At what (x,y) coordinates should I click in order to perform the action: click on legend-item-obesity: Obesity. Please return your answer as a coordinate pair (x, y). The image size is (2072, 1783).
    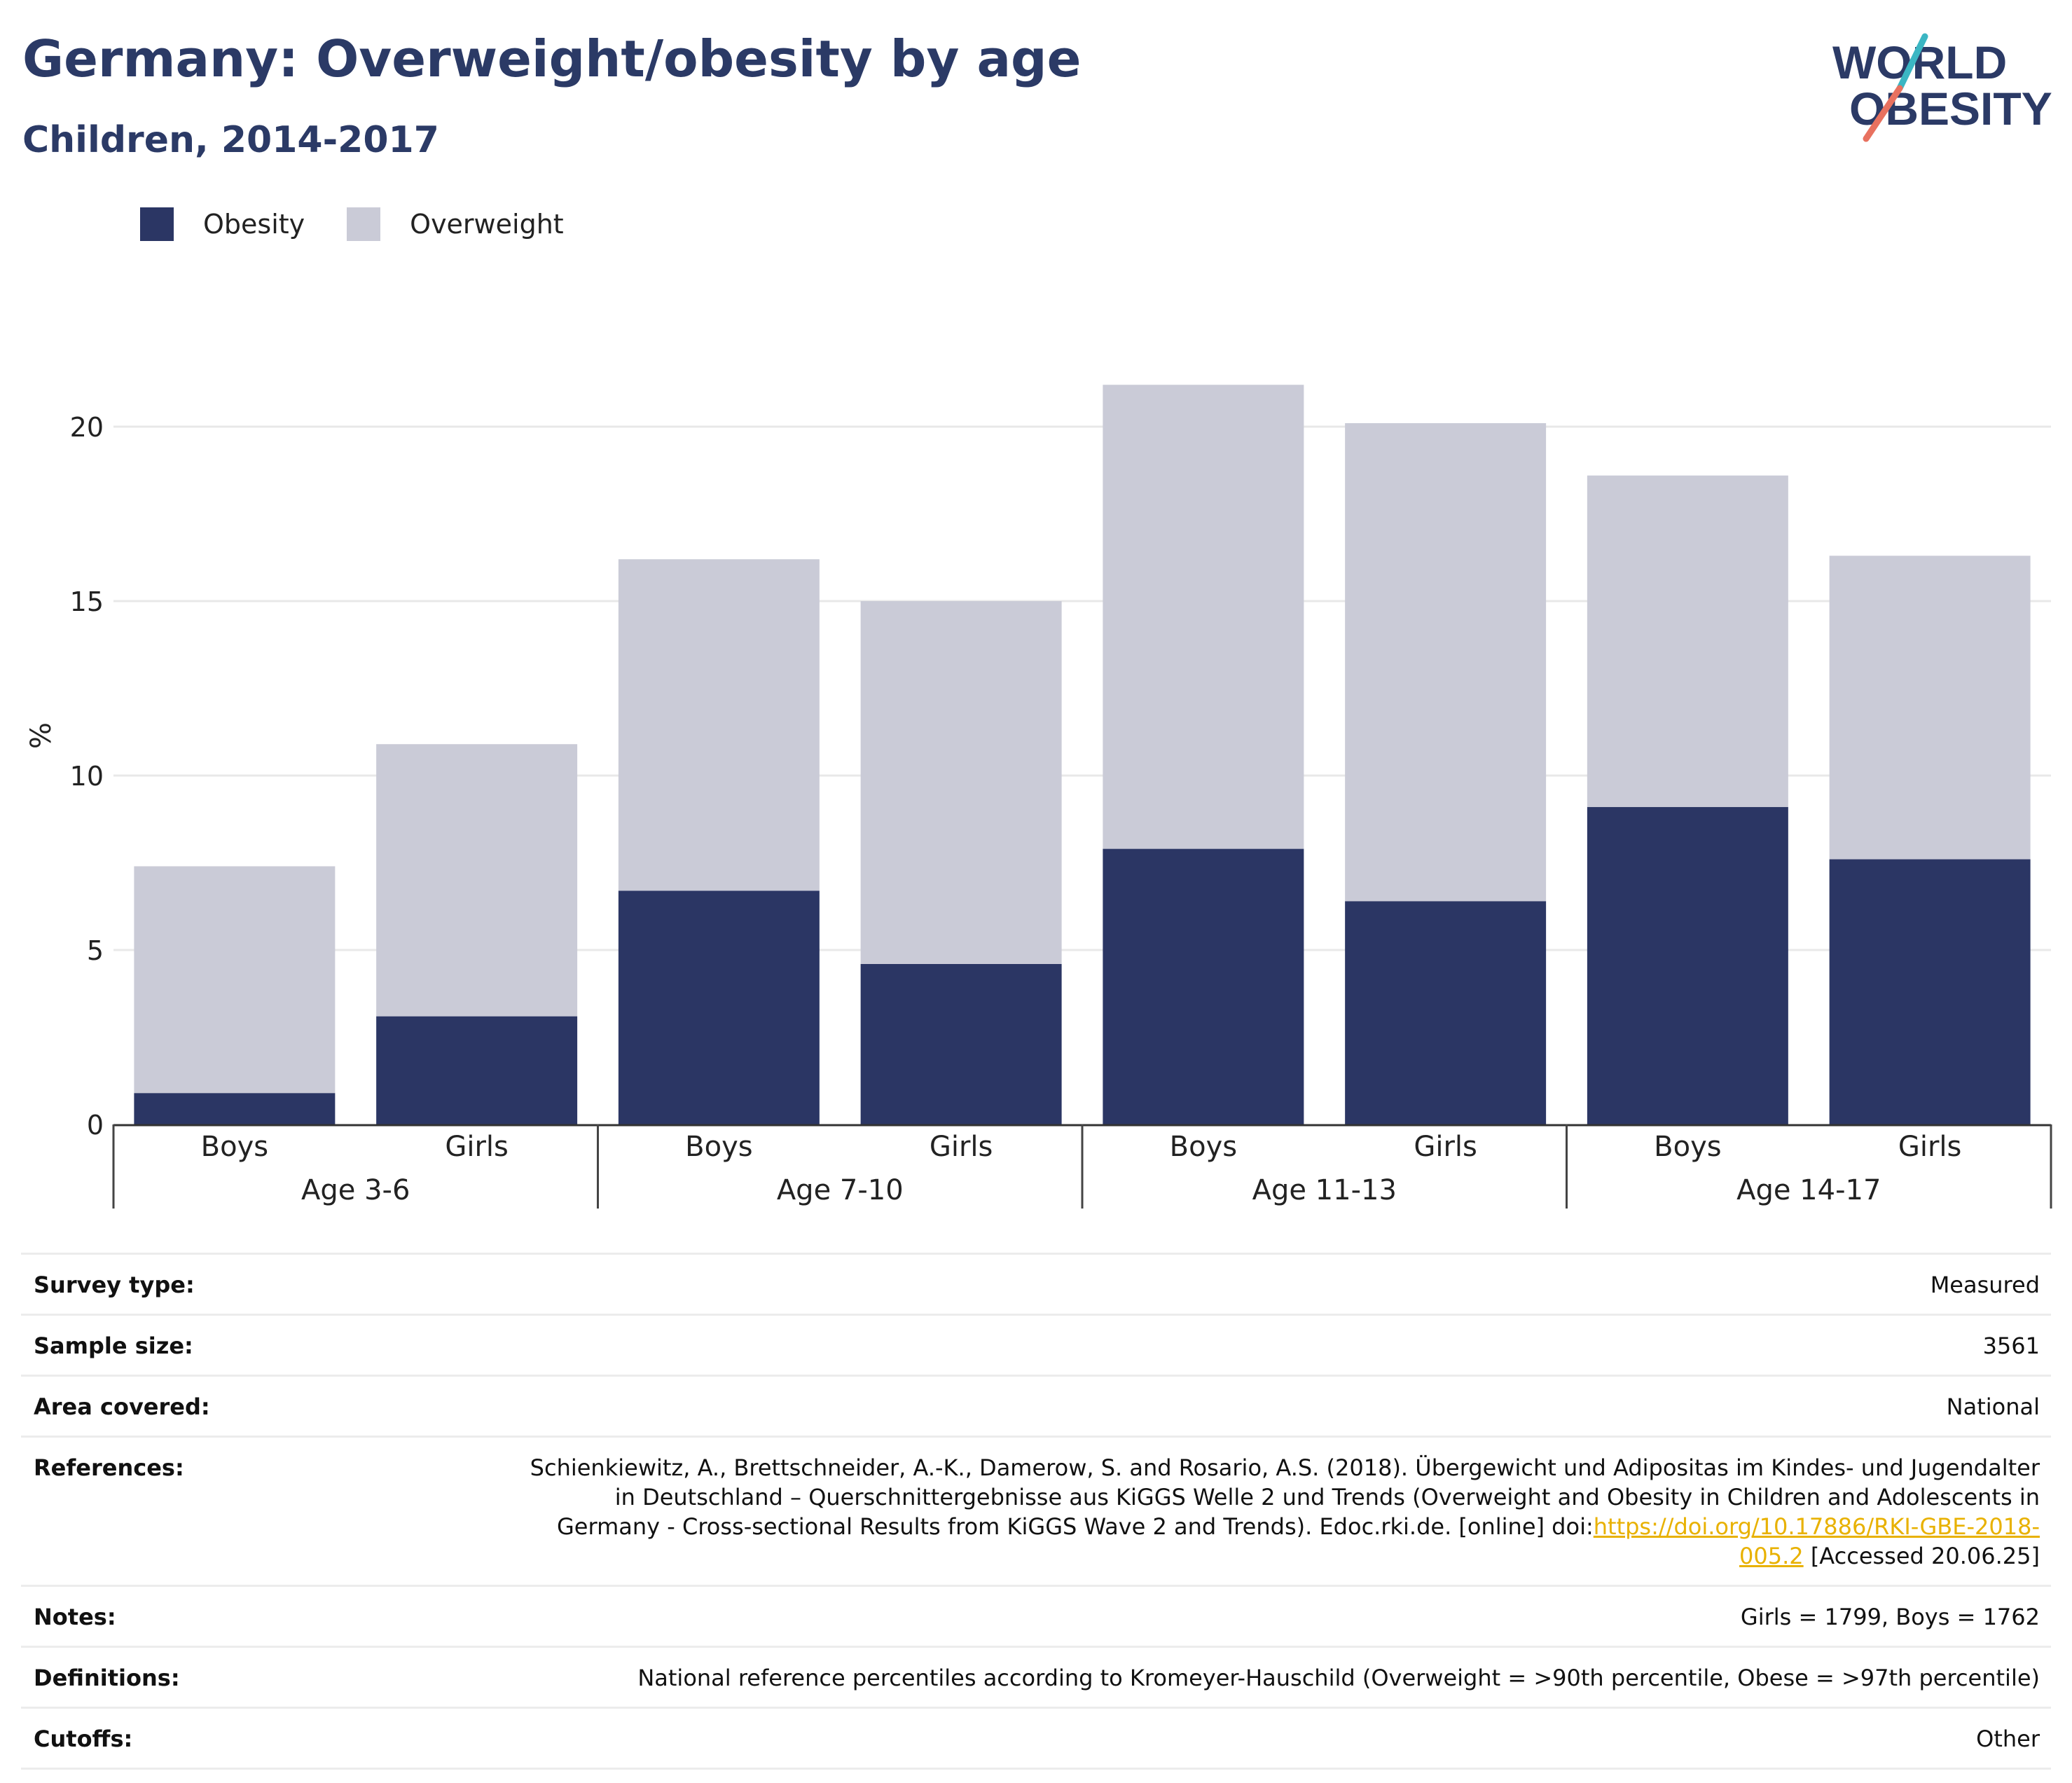
    Looking at the image, I should click on (223, 224).